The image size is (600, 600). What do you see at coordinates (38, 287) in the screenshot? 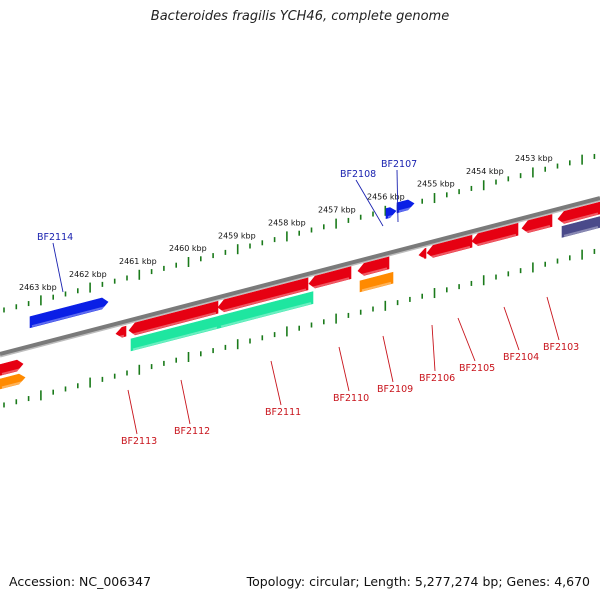
I see `kbp-label: 2463 kbp` at bounding box center [38, 287].